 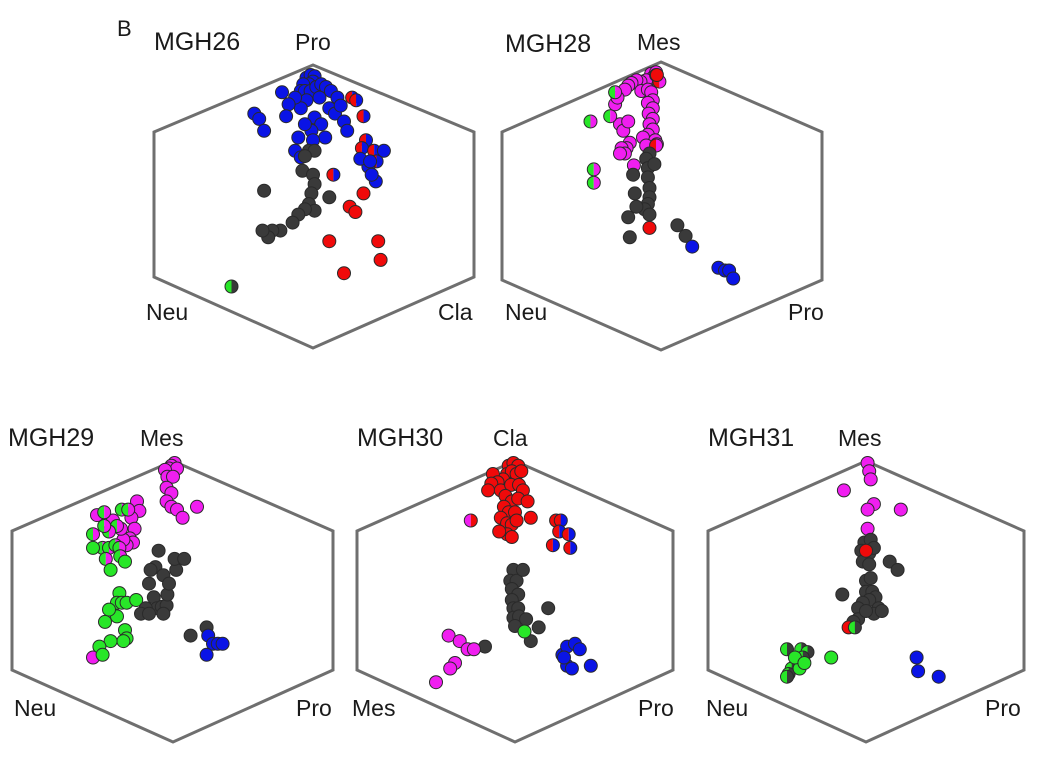 What do you see at coordinates (311, 189) in the screenshot?
I see `panel-mgh26: MGH26 Pro Neu Cla` at bounding box center [311, 189].